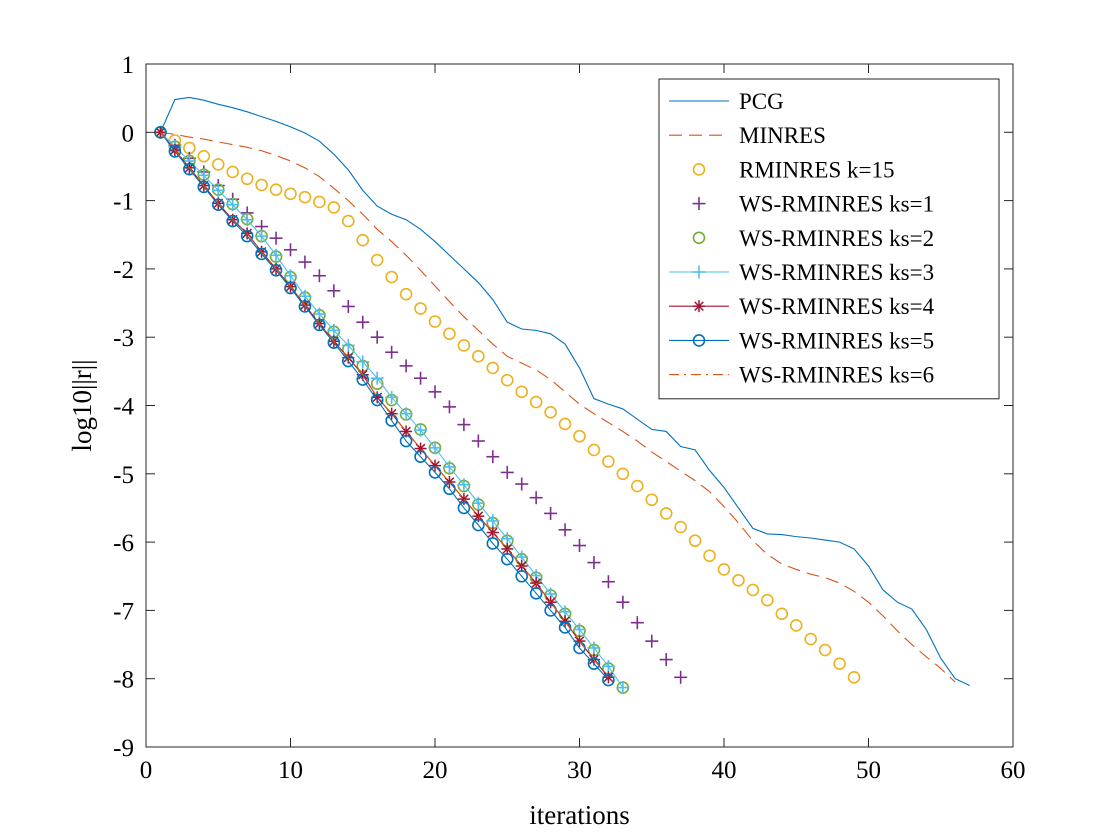 This screenshot has height=840, width=1120. I want to click on y-tick-label: 1, so click(128, 65).